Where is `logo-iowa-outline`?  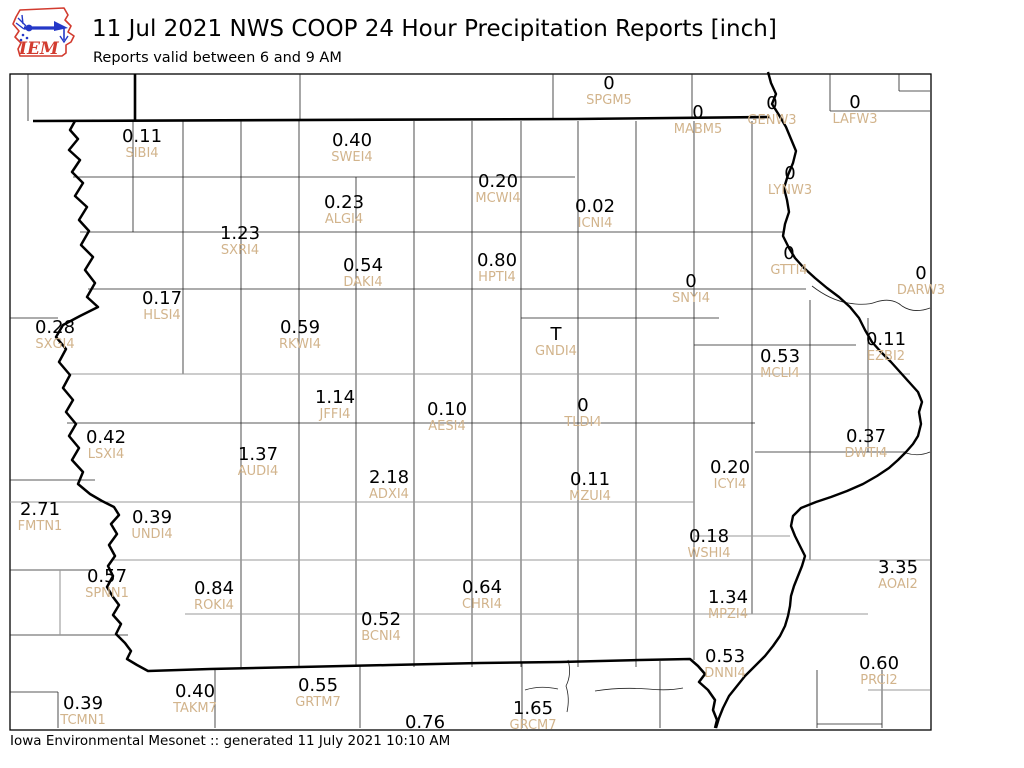
logo-iowa-outline is located at coordinates (43, 32).